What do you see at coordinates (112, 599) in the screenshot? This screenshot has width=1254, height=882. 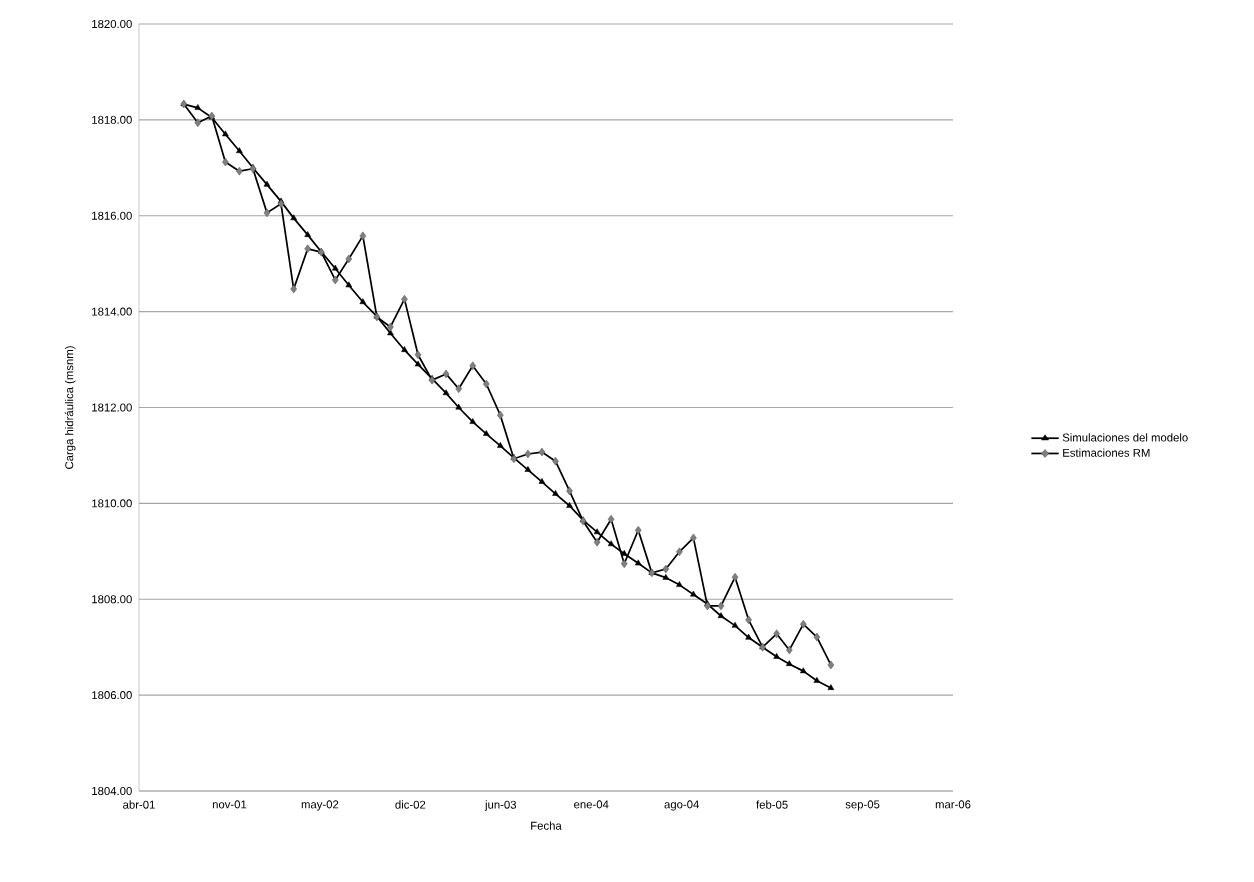 I see `y-tick-label: 1808.00` at bounding box center [112, 599].